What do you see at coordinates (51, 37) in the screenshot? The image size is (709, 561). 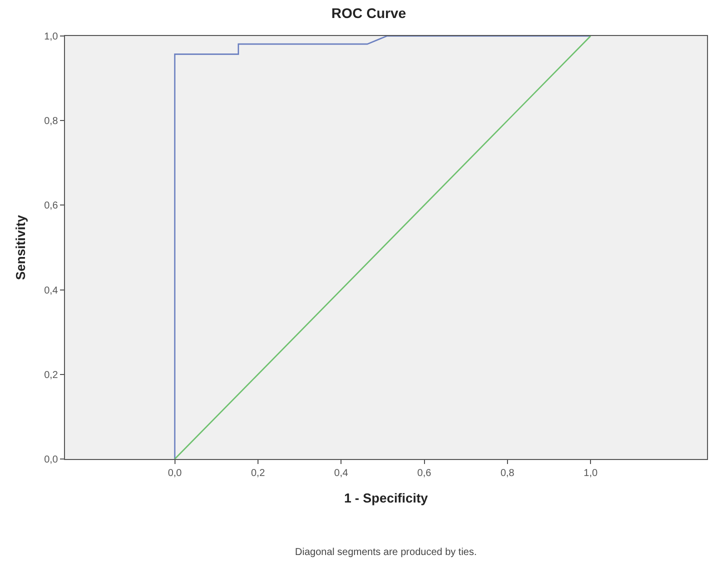 I see `y-tick-label: 1,0` at bounding box center [51, 37].